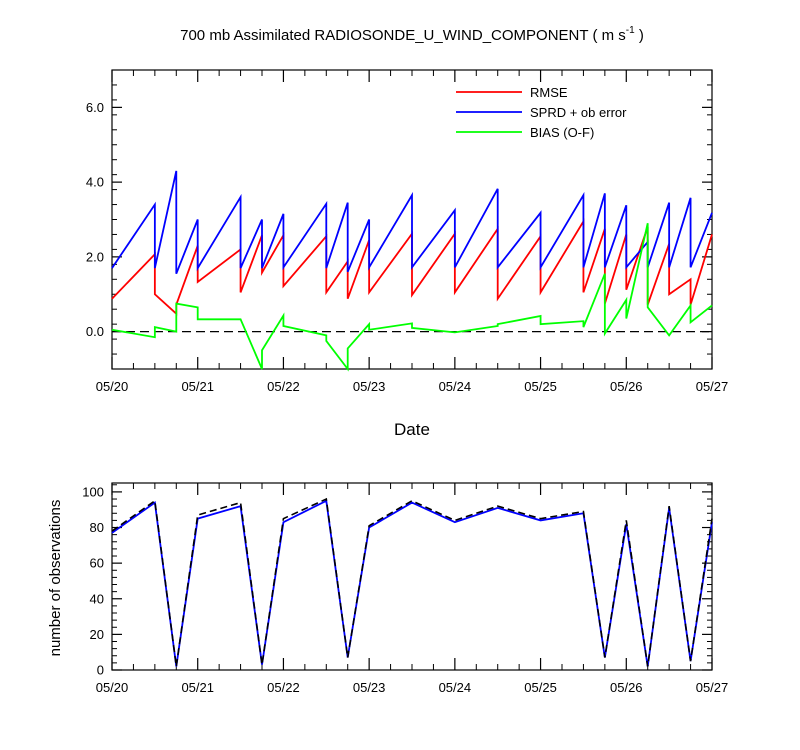  What do you see at coordinates (412, 429) in the screenshot?
I see `x-axis-label: Date` at bounding box center [412, 429].